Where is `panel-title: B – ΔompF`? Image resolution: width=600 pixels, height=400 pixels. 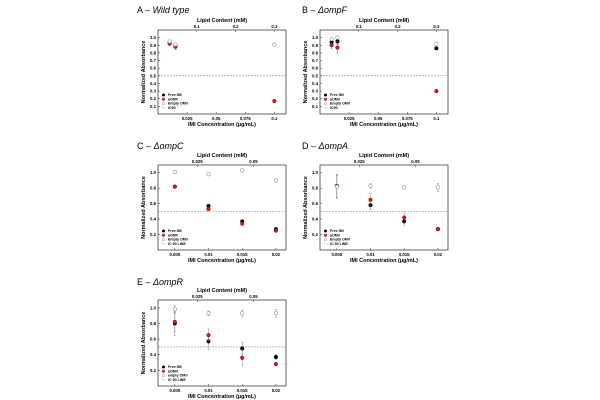 panel-title: B – ΔompF is located at coordinates (325, 10).